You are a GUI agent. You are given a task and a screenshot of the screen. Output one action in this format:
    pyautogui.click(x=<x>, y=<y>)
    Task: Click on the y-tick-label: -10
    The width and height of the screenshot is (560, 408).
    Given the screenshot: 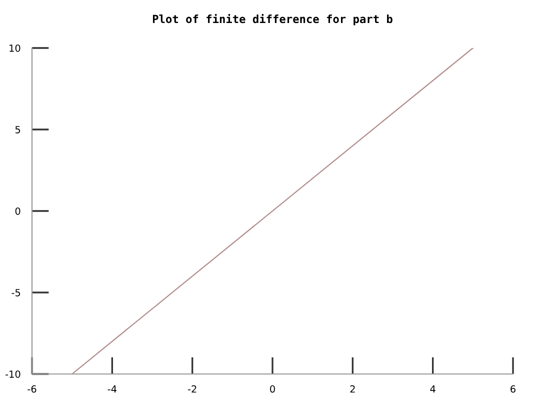 What is the action you would take?
    pyautogui.click(x=12, y=374)
    